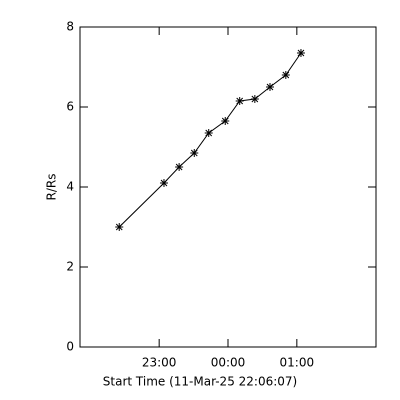 The image size is (400, 400). Describe the element at coordinates (70, 27) in the screenshot. I see `y-tick-label: 8` at that location.